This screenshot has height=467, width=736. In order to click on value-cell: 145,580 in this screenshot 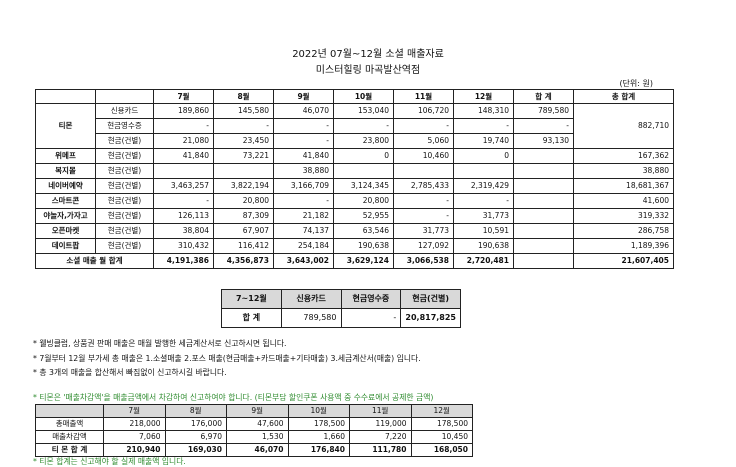, I will do `click(243, 111)`.